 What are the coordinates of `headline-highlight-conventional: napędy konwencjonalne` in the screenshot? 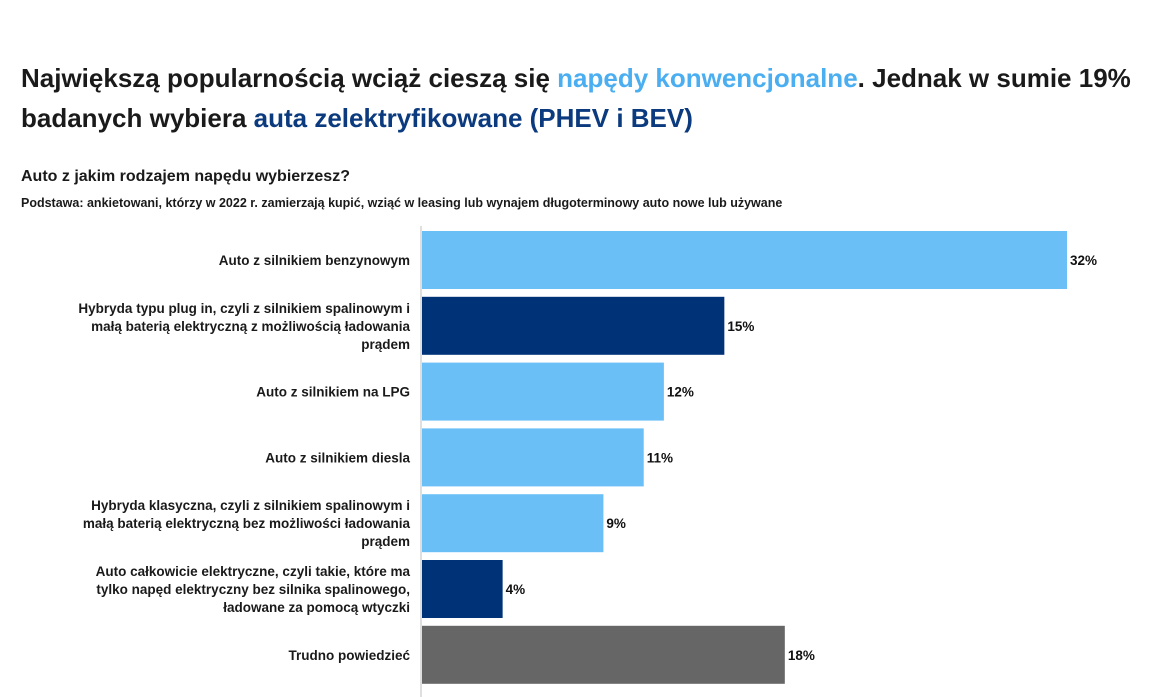 It's located at (707, 78).